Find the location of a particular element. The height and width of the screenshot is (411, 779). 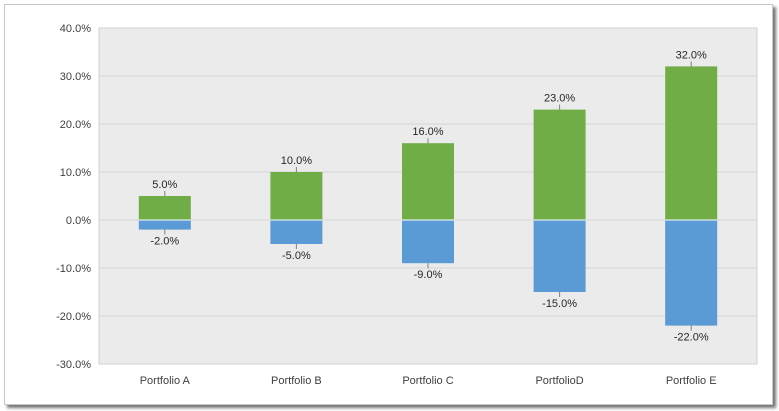

data-label-positive: 23.0% is located at coordinates (559, 99).